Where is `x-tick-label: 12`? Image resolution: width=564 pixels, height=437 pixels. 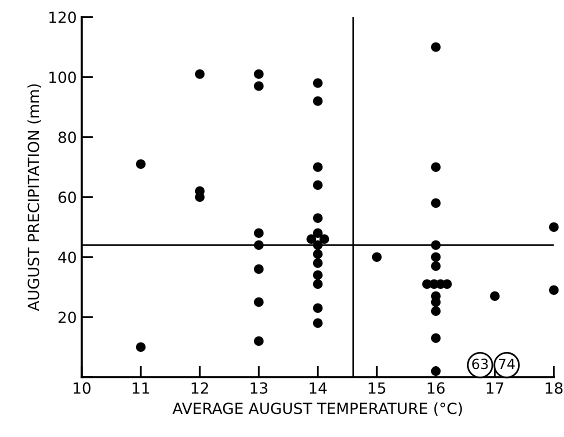
x-tick-label: 12 is located at coordinates (200, 388).